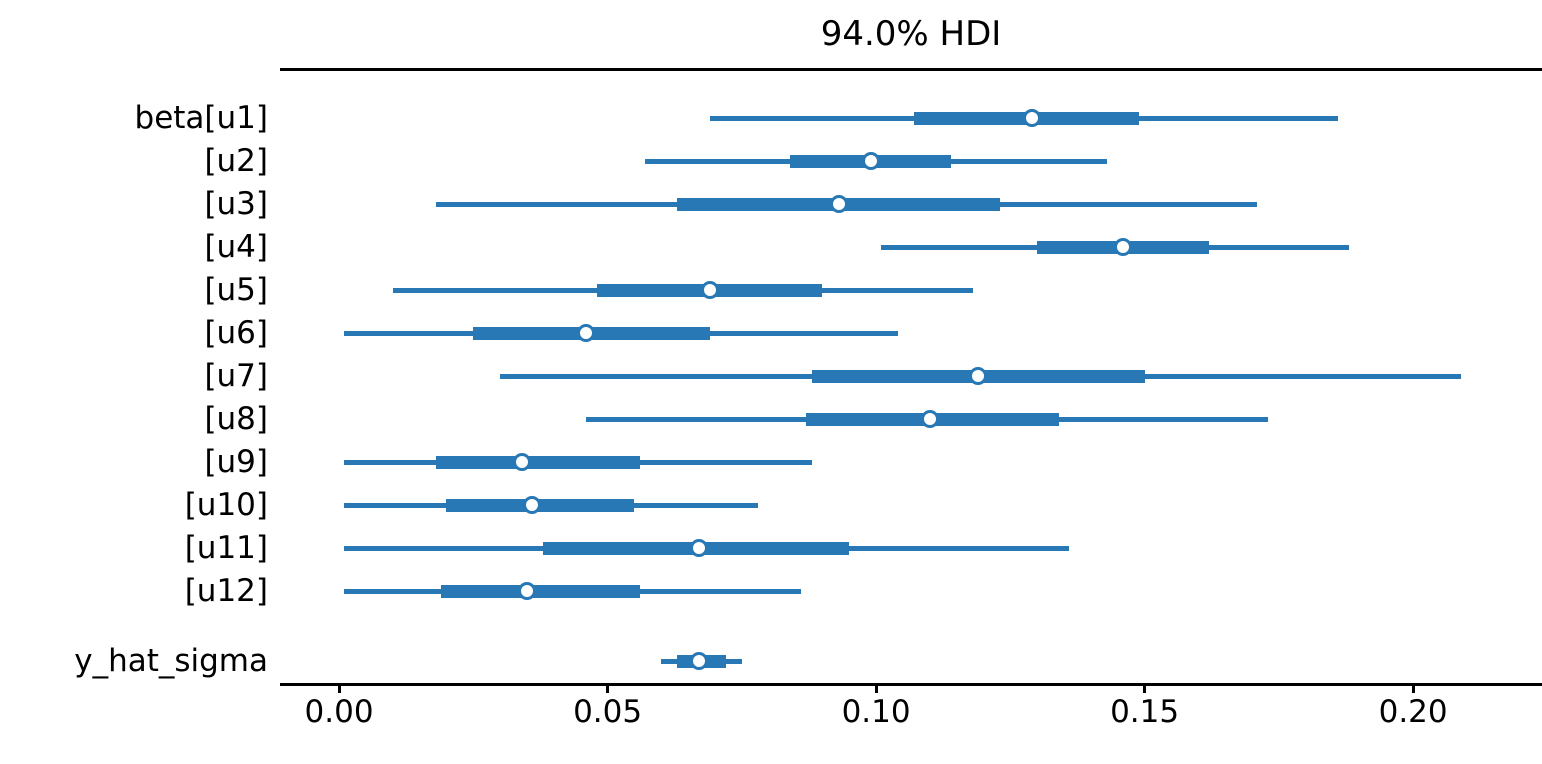  What do you see at coordinates (226, 505) in the screenshot?
I see `row-label-u10: [u10]` at bounding box center [226, 505].